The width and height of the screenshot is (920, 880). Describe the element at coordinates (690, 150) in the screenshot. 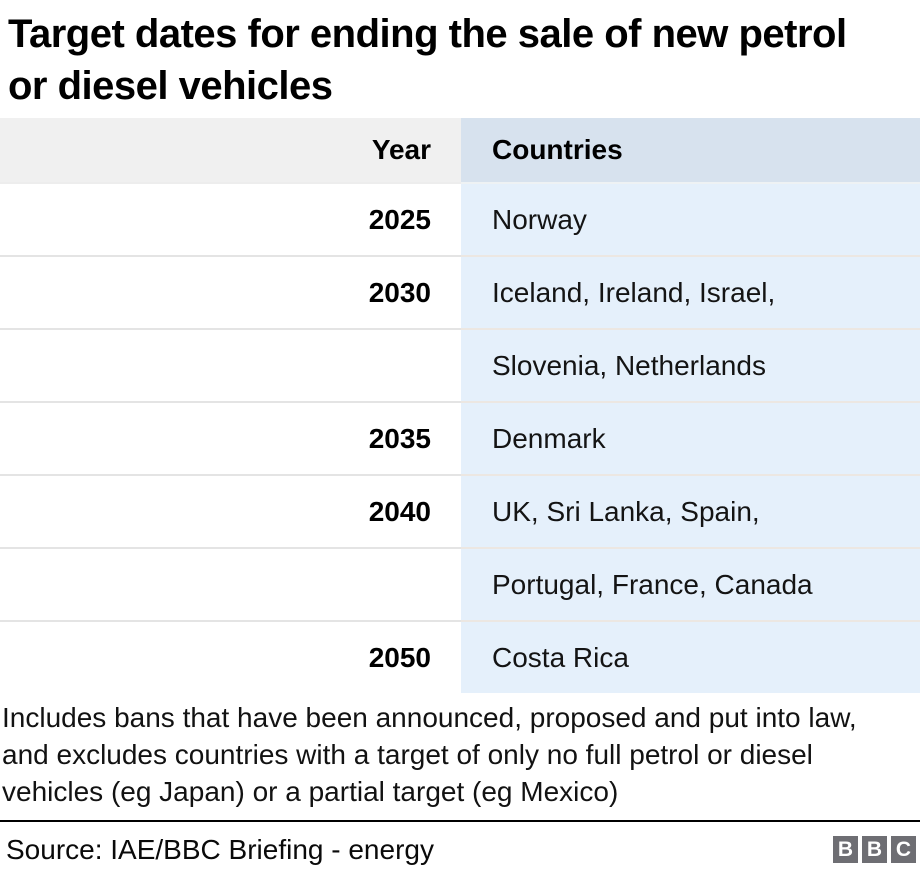

I see `column-header-countries: Countries` at that location.